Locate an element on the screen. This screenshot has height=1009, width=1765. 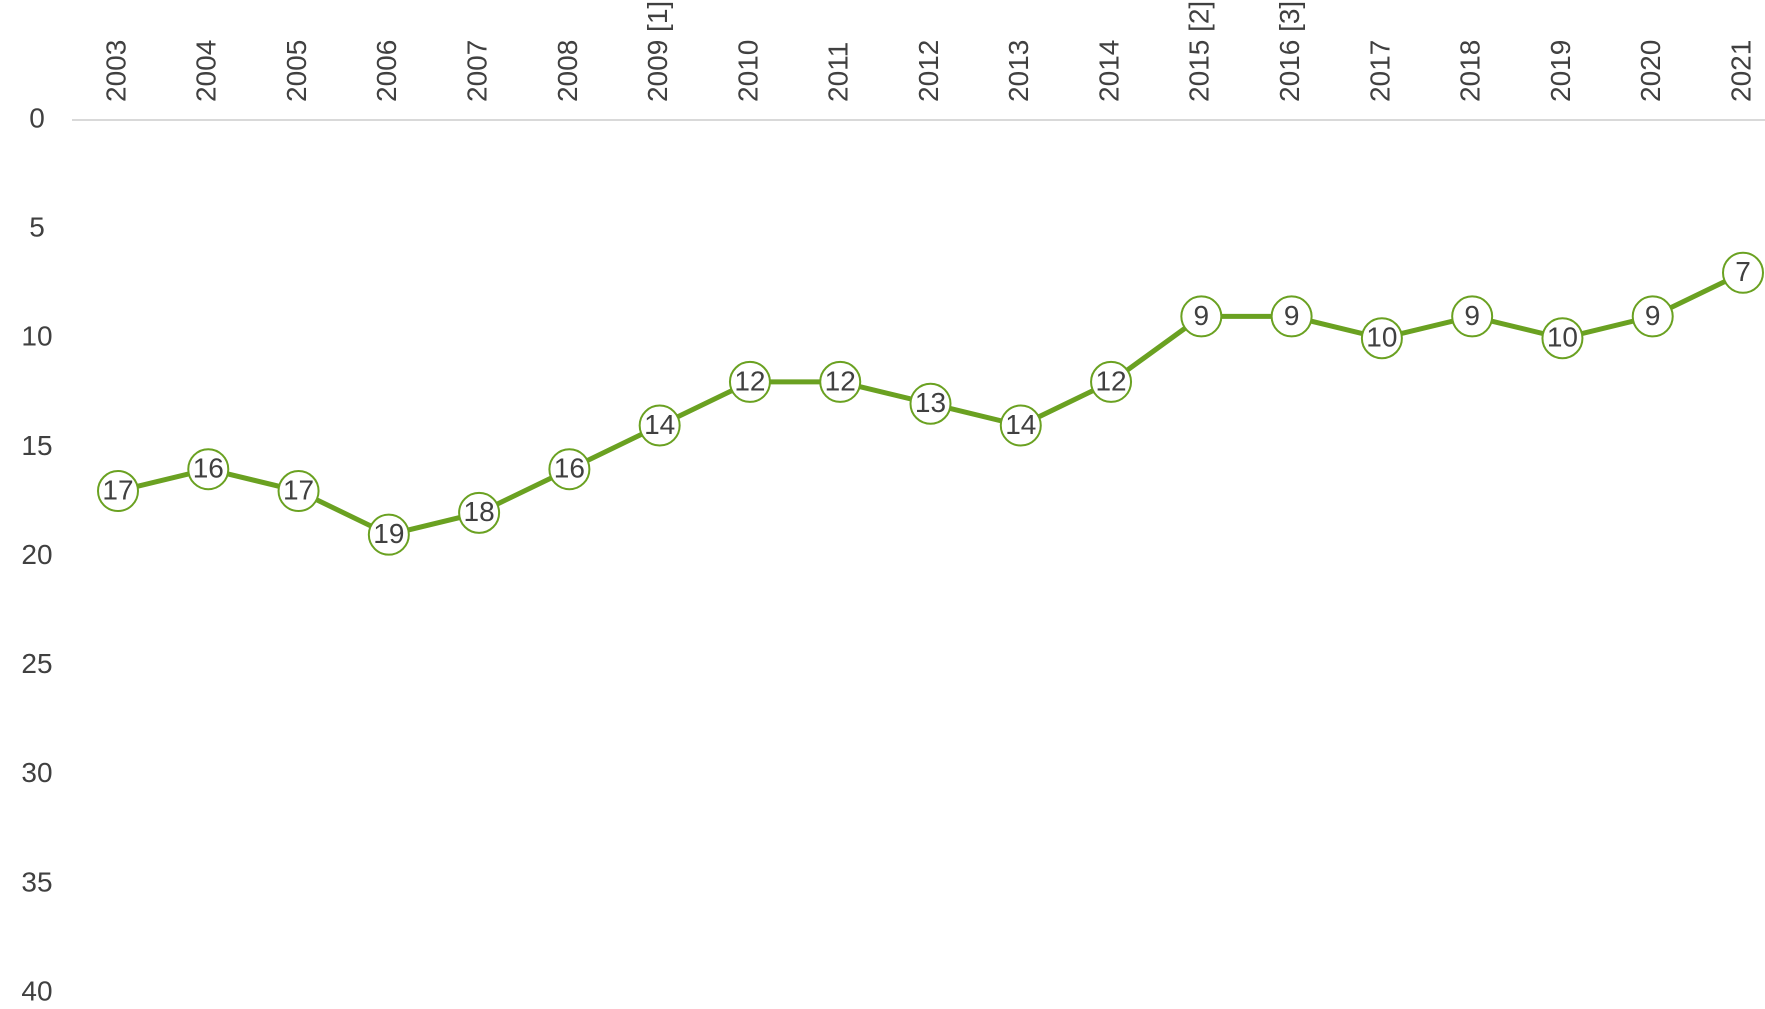
y-tick-label: 40 is located at coordinates (36, 990).